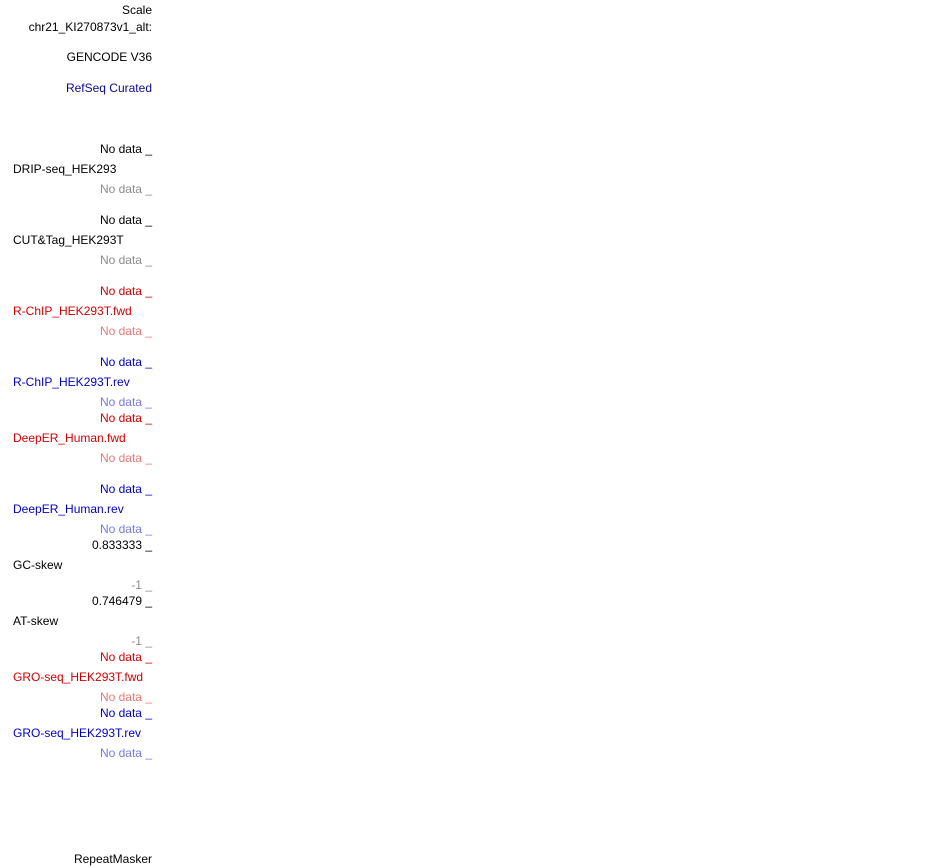 Image resolution: width=950 pixels, height=868 pixels. Describe the element at coordinates (71, 382) in the screenshot. I see `rchip-rev-track-name: R-ChIP_HEK293T.rev` at that location.